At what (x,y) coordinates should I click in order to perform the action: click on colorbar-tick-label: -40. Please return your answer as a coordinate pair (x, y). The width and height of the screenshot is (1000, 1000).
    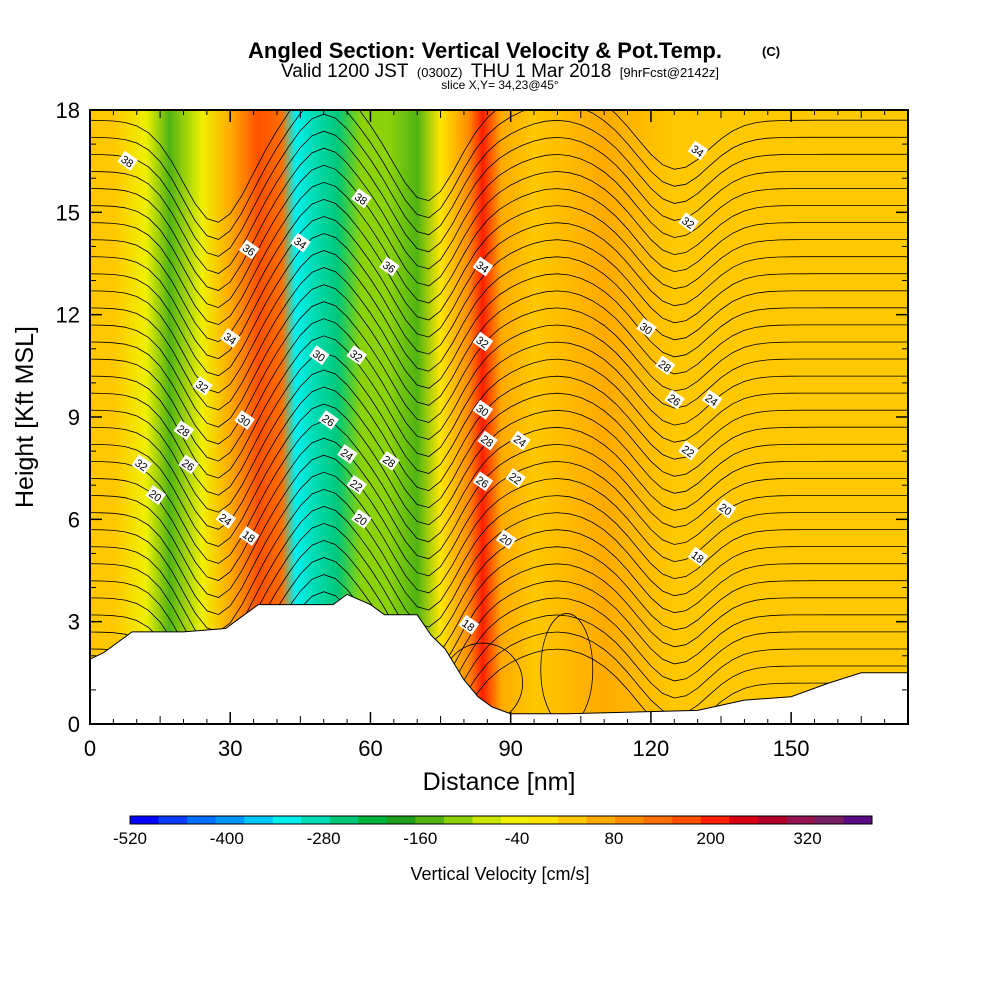
    Looking at the image, I should click on (517, 838).